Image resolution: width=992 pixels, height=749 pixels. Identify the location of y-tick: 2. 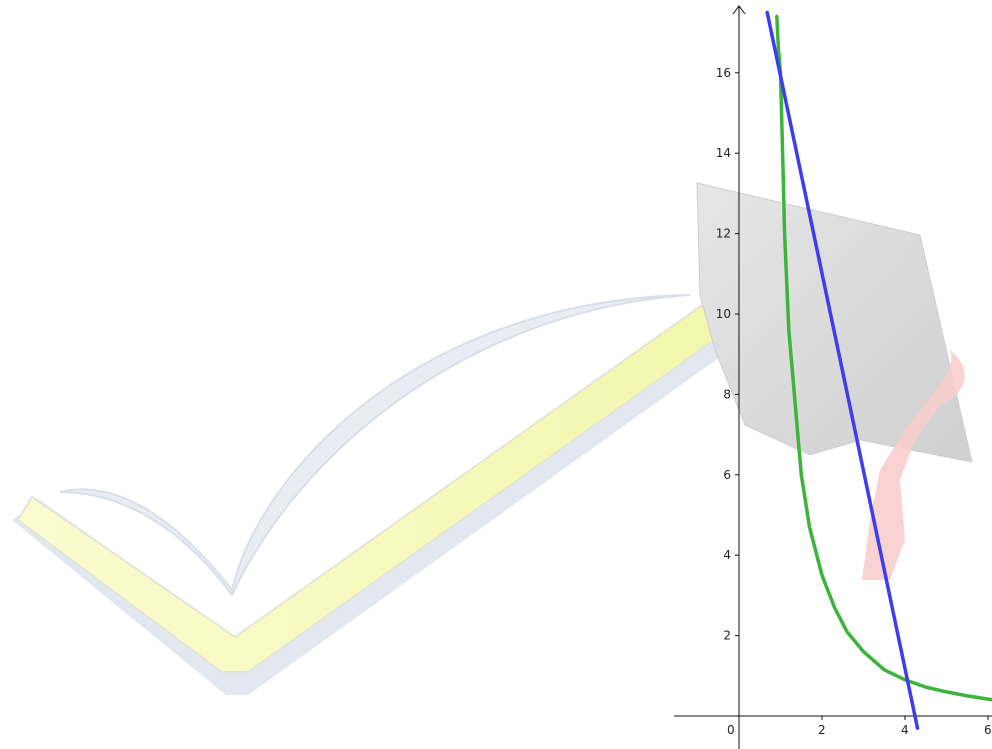
(731, 636).